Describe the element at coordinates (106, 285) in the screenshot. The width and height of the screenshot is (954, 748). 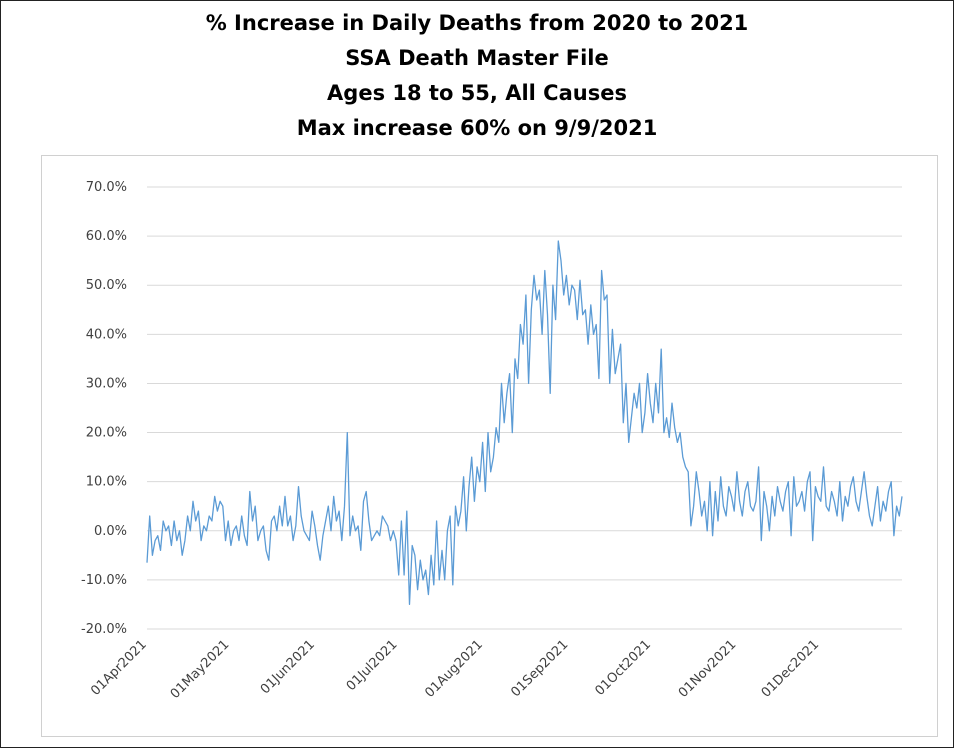
I see `y-tick-label: 50.0%` at that location.